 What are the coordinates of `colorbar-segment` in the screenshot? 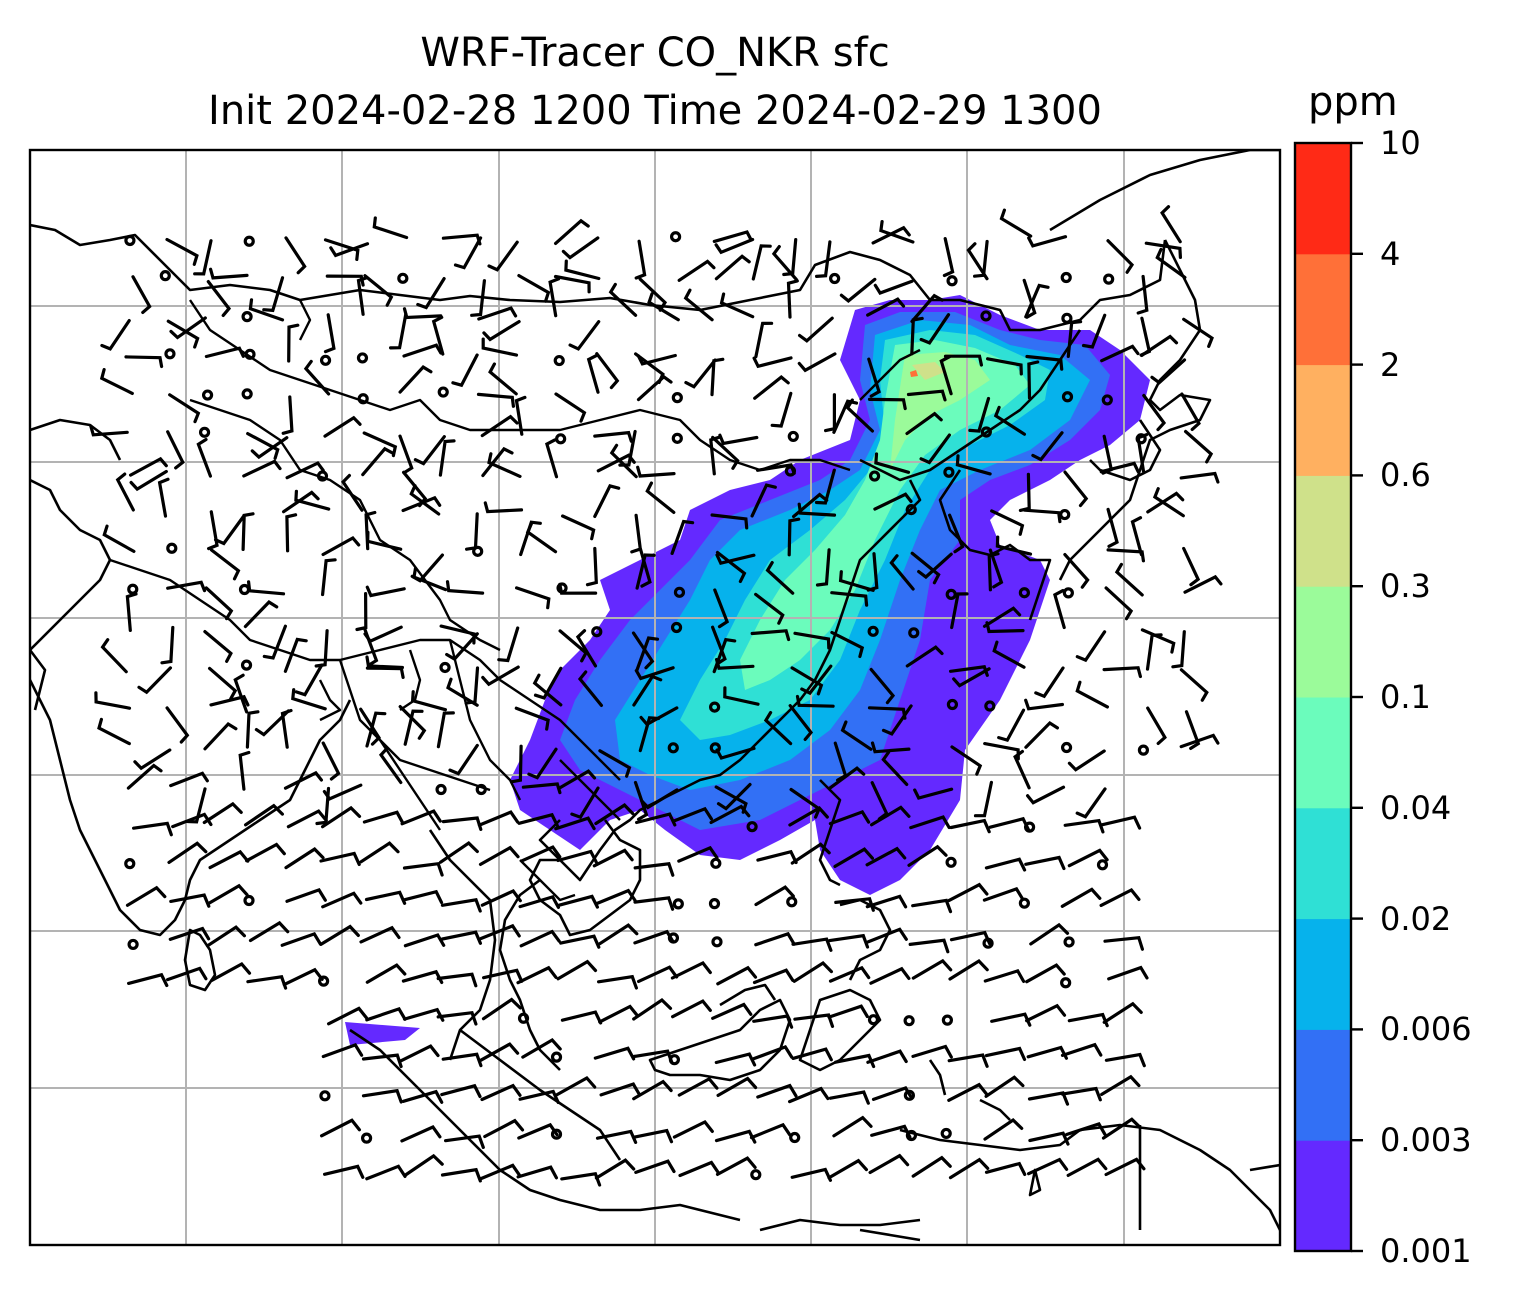 It's located at (1323, 309).